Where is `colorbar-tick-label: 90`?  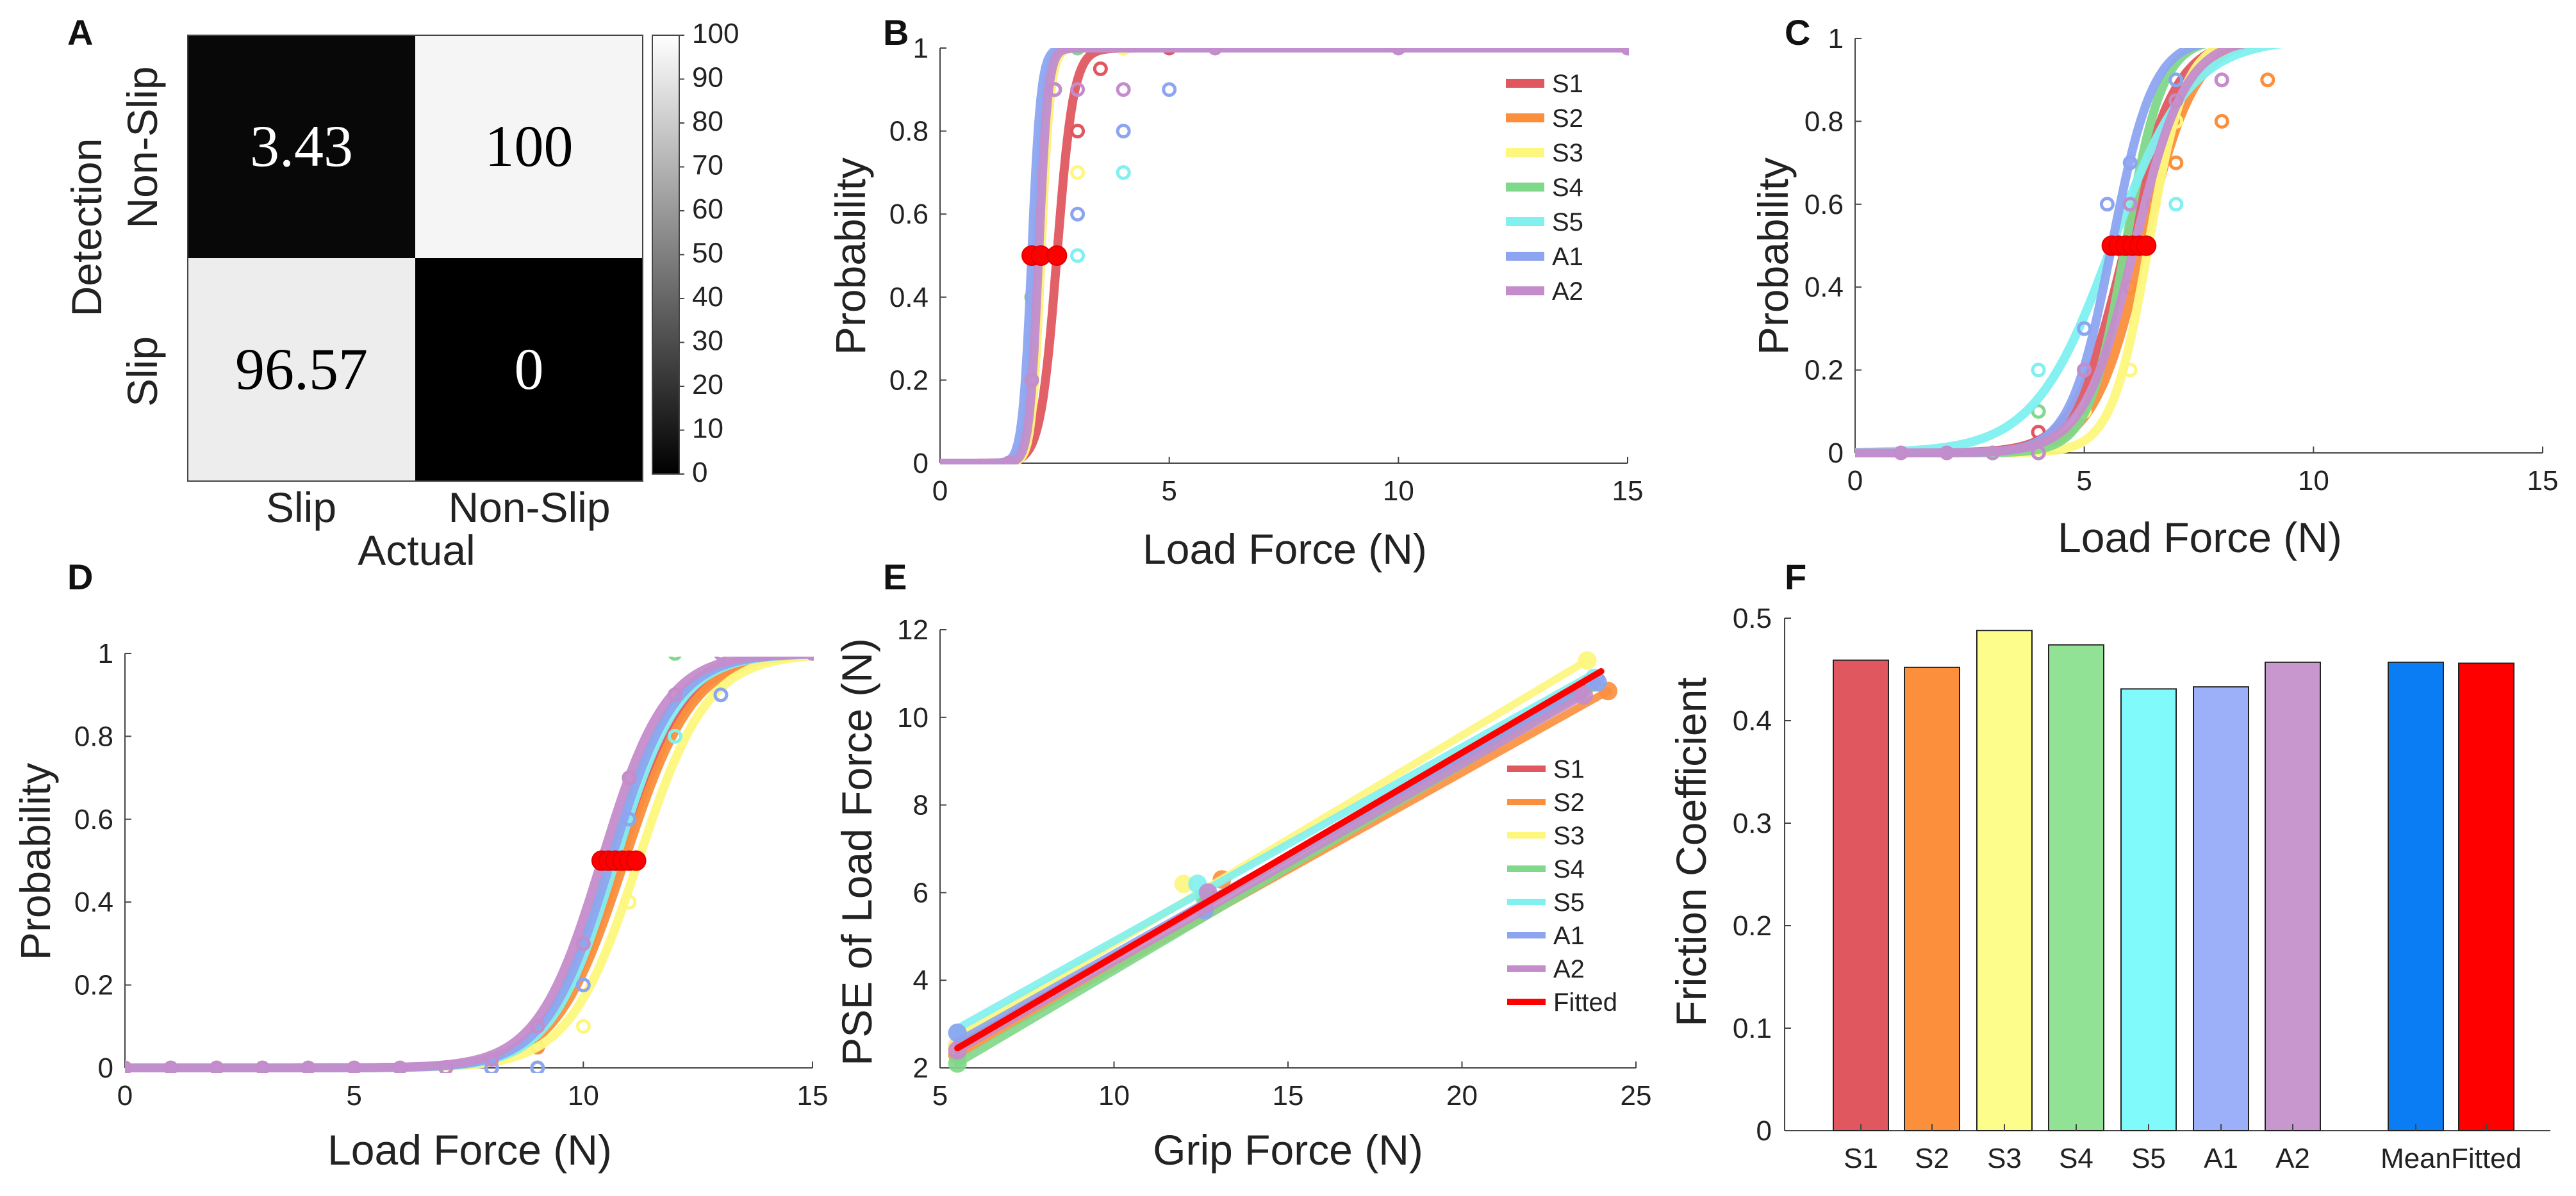 colorbar-tick-label: 90 is located at coordinates (707, 78).